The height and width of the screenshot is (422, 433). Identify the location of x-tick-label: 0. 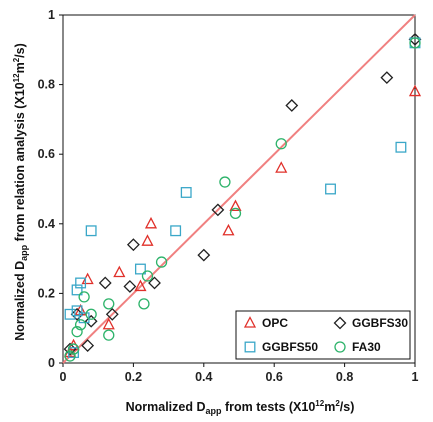
(63, 377).